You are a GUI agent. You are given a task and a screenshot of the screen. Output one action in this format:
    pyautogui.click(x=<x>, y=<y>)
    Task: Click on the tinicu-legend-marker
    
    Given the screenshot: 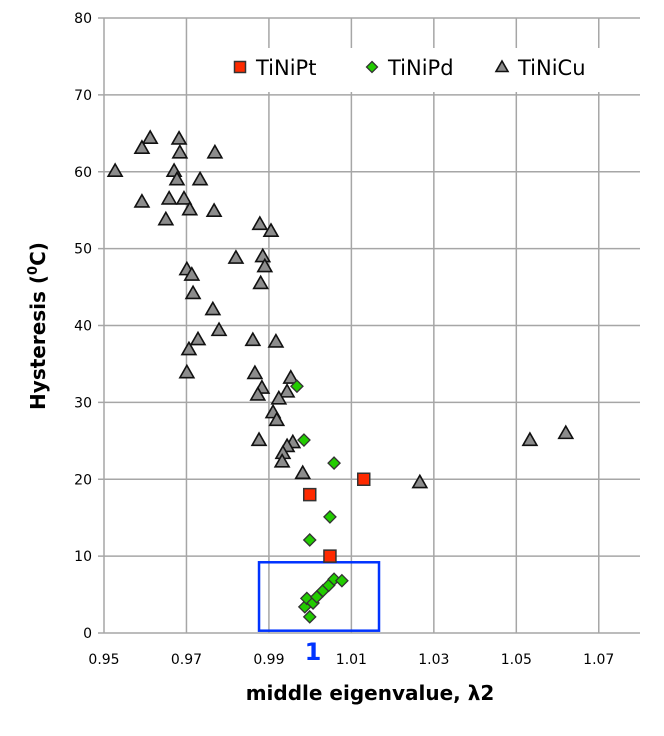 What is the action you would take?
    pyautogui.click(x=502, y=66)
    